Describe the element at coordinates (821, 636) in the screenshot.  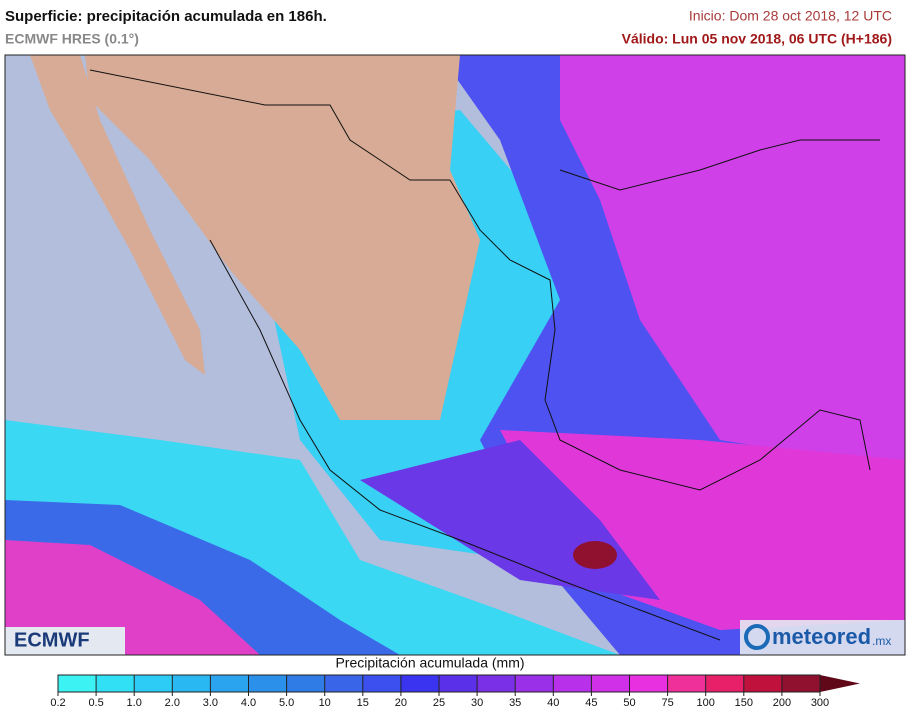
I see `logo-meteored: meteored` at that location.